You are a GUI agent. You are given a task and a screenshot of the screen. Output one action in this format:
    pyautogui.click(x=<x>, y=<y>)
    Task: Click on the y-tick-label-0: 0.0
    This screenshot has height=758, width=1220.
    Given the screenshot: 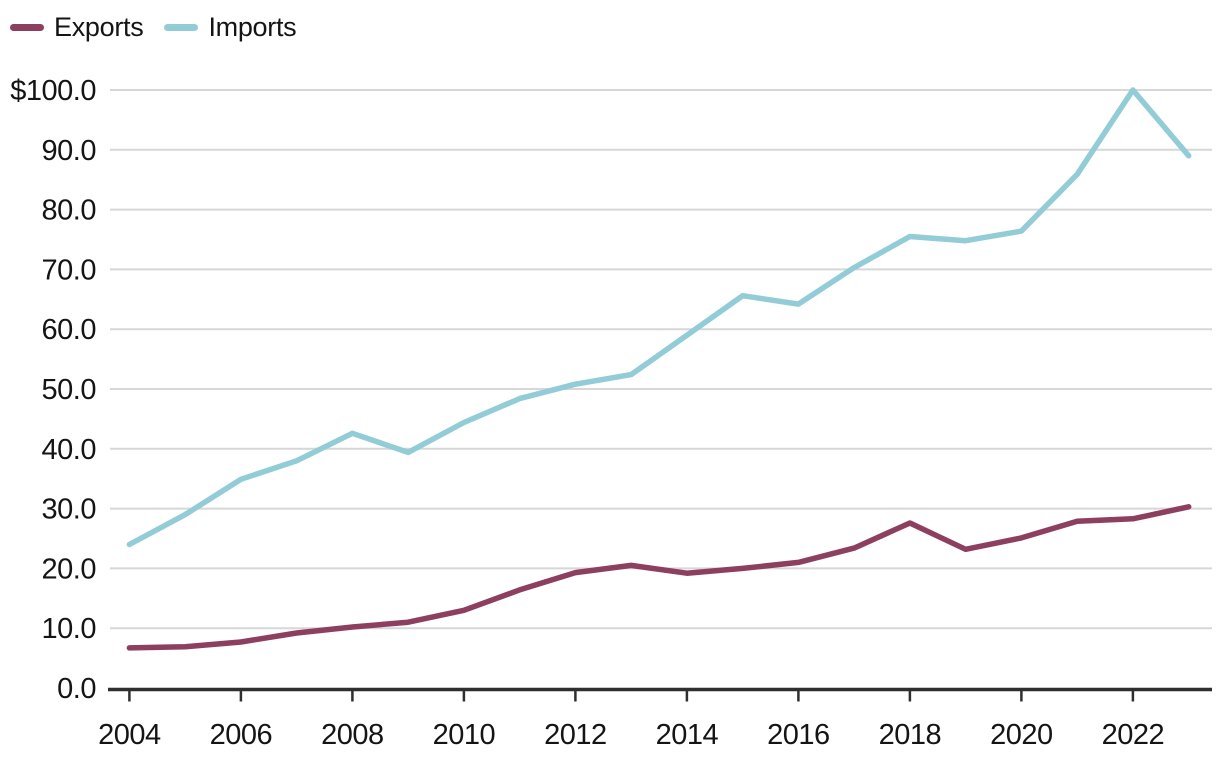 What is the action you would take?
    pyautogui.click(x=76, y=689)
    